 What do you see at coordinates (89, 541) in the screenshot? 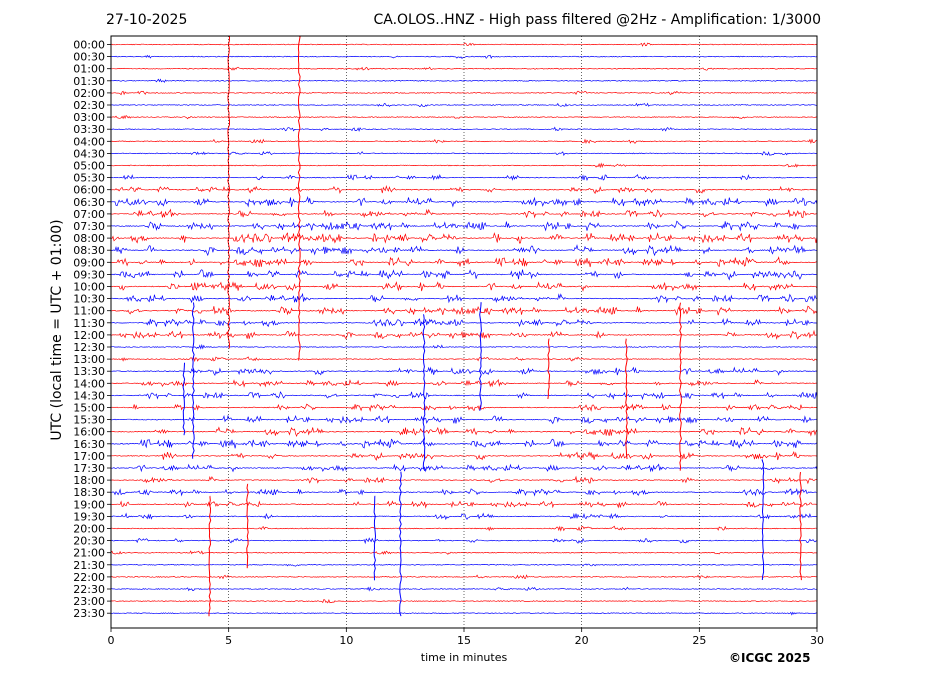
I see `y-tick-label: 20:30` at bounding box center [89, 541].